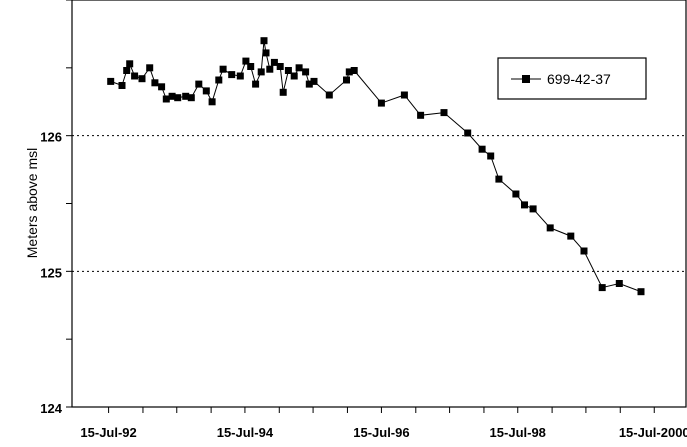 The image size is (687, 447). I want to click on y-tick-label: 124, so click(51, 408).